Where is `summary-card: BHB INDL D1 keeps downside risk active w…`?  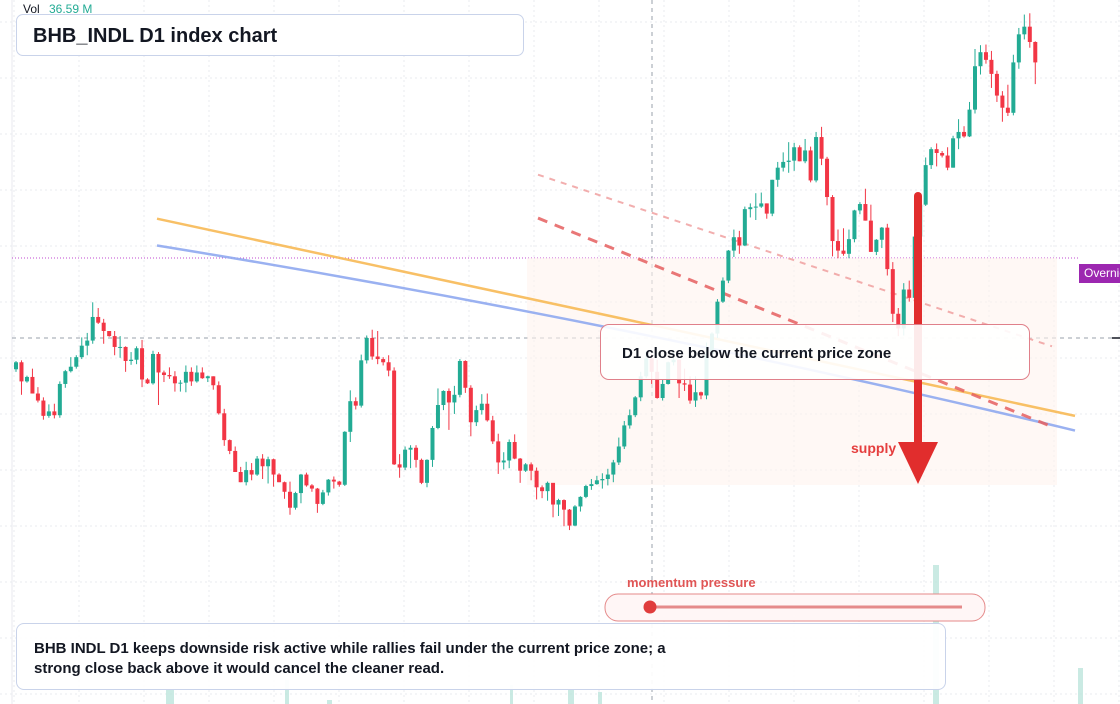
summary-card: BHB INDL D1 keeps downside risk active w… is located at coordinates (481, 656).